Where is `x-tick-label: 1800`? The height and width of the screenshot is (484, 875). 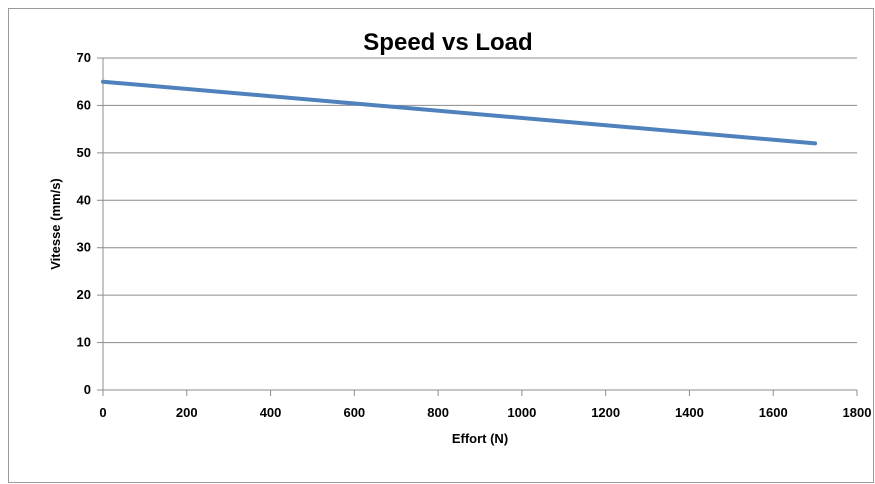 x-tick-label: 1800 is located at coordinates (857, 412).